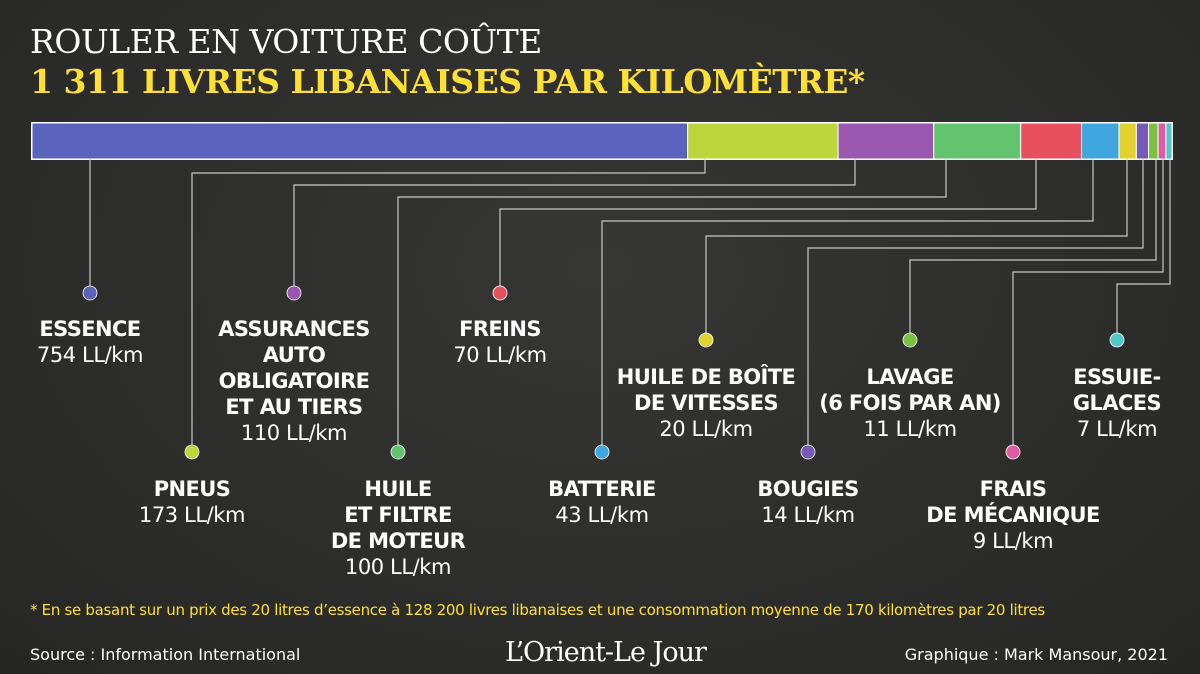 The height and width of the screenshot is (674, 1200). What do you see at coordinates (602, 489) in the screenshot?
I see `segment-label-6-line-1: BATTERIE` at bounding box center [602, 489].